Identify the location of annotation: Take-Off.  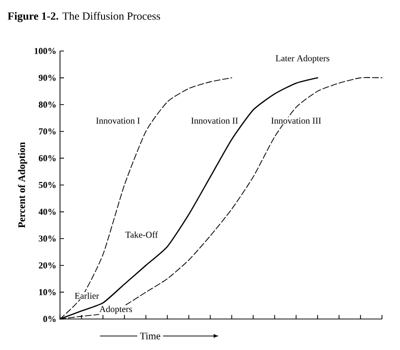
(141, 234).